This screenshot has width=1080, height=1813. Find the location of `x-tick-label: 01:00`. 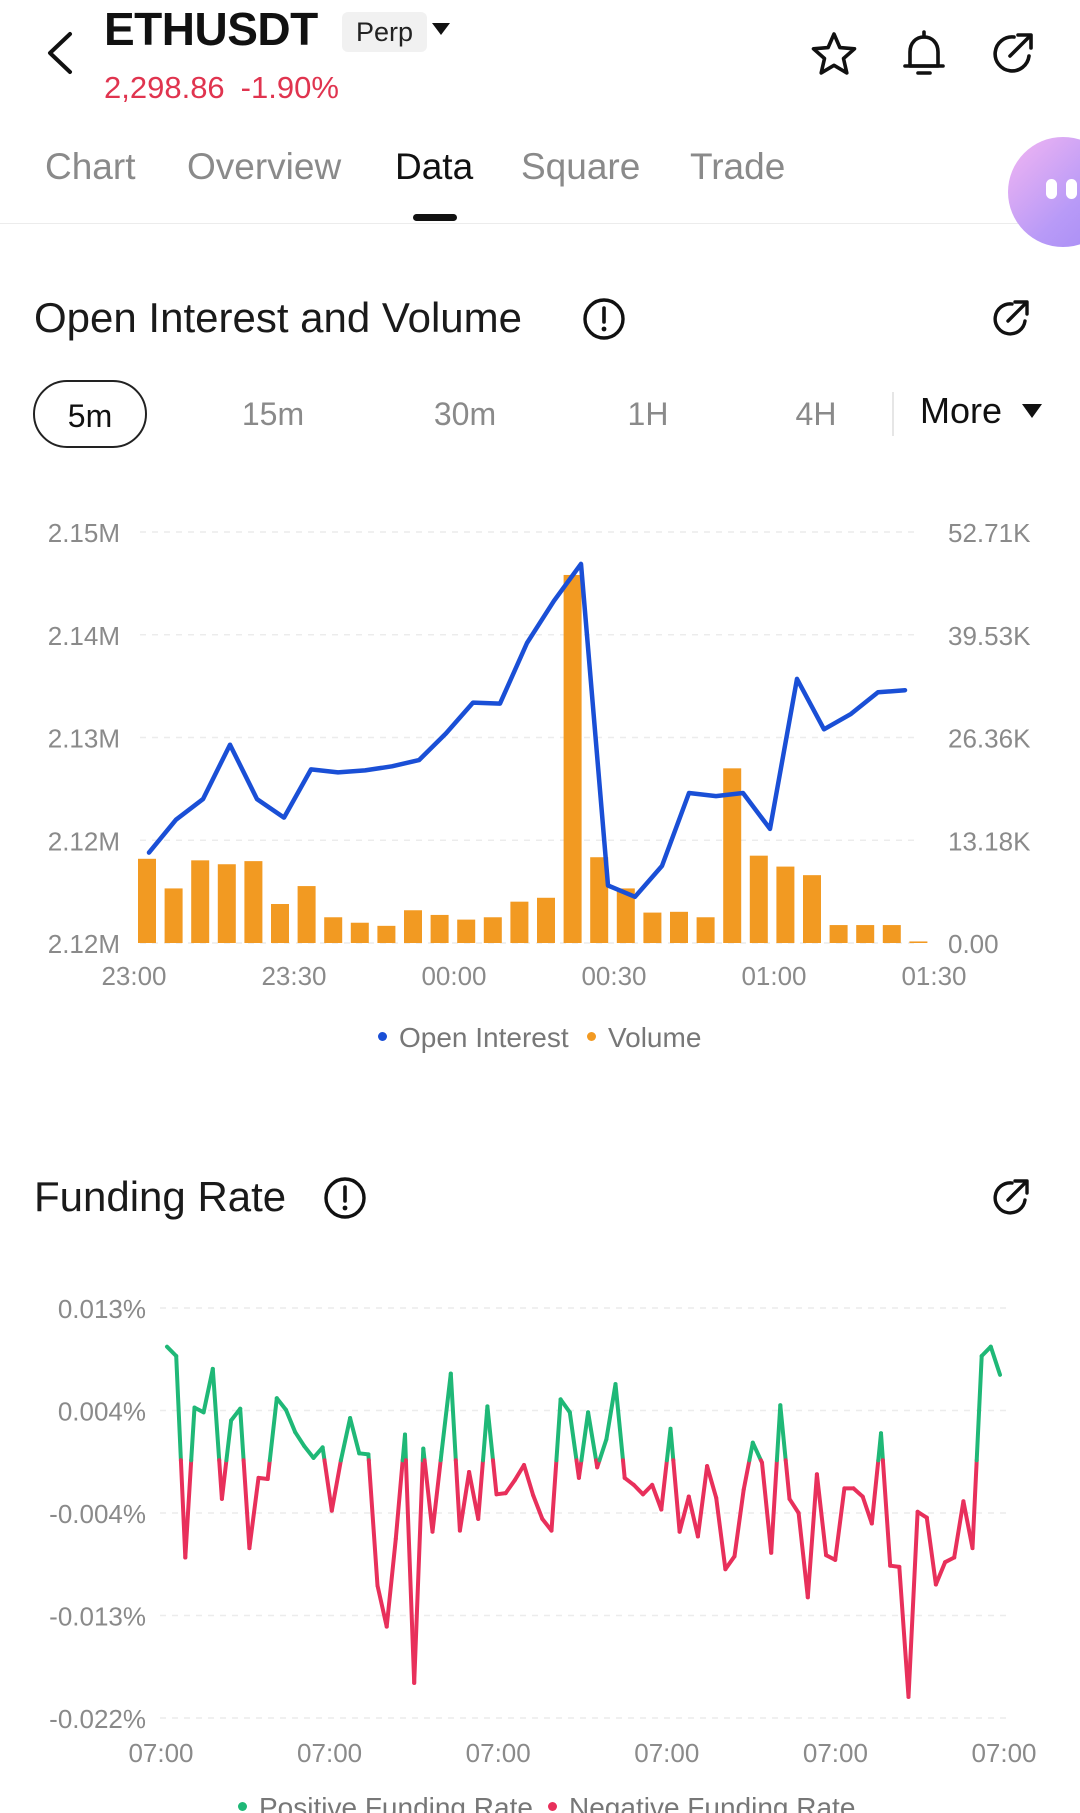

x-tick-label: 01:00 is located at coordinates (773, 976).